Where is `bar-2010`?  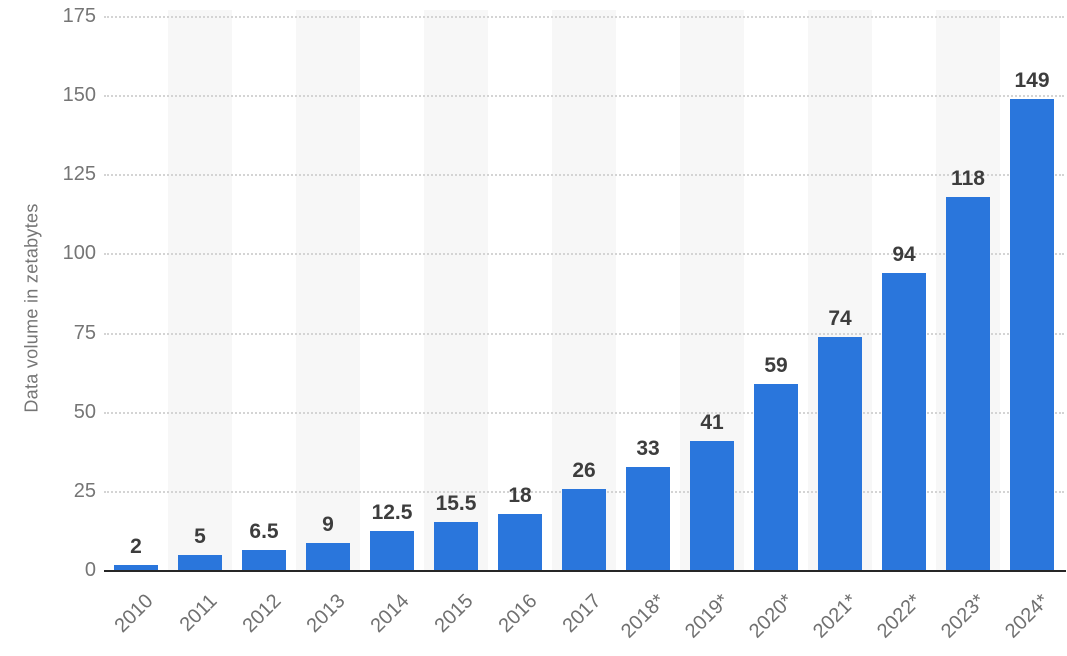 bar-2010 is located at coordinates (136, 567).